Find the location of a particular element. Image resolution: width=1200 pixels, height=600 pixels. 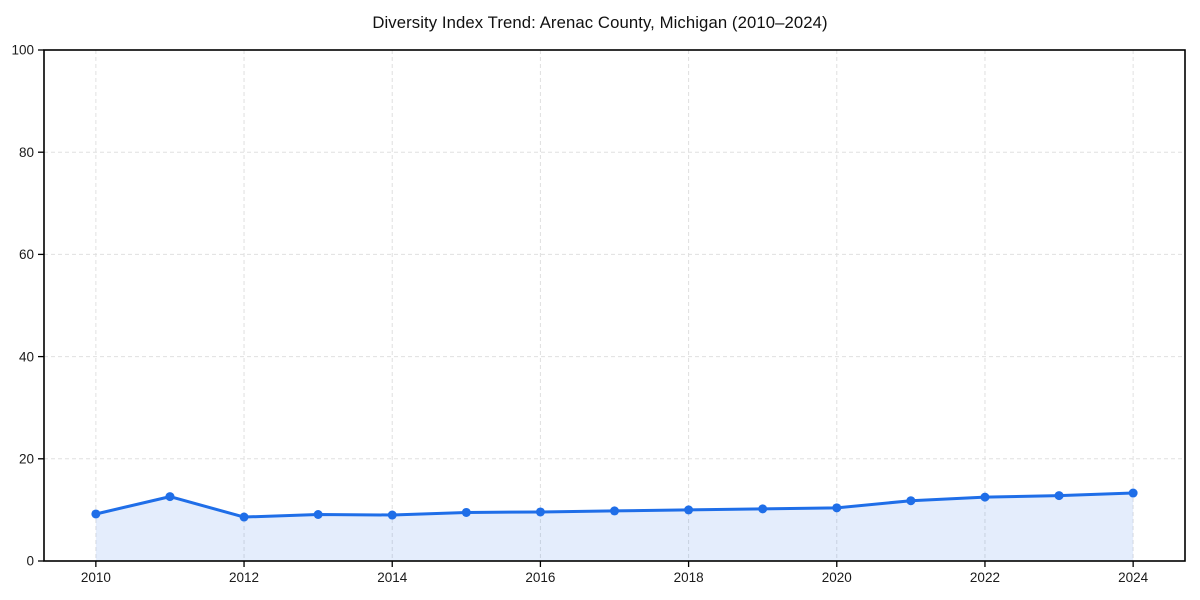

data-point-2018 is located at coordinates (689, 510).